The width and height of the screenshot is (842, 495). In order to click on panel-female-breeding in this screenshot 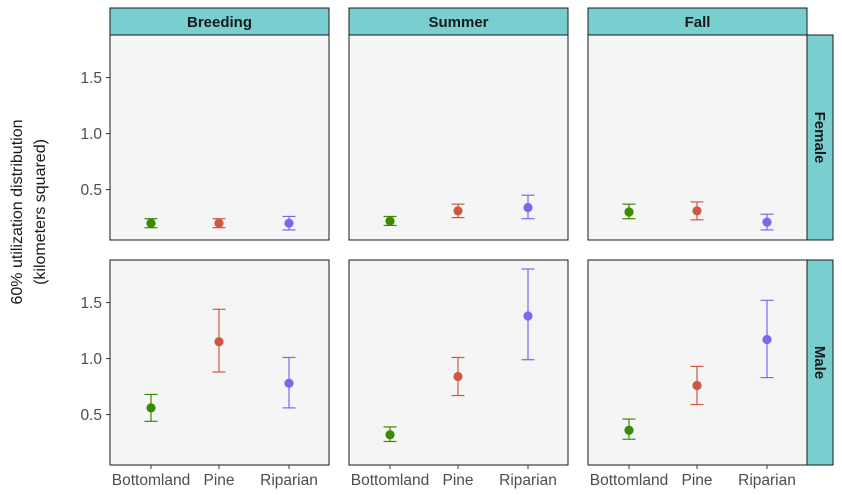, I will do `click(219, 137)`.